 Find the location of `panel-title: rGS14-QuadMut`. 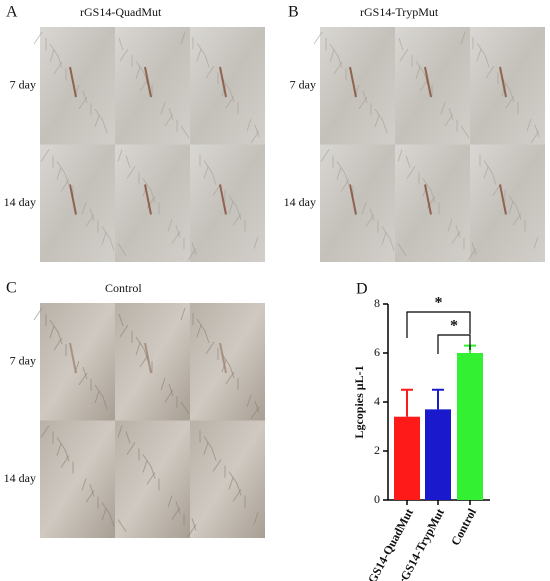

panel-title: rGS14-QuadMut is located at coordinates (121, 12).